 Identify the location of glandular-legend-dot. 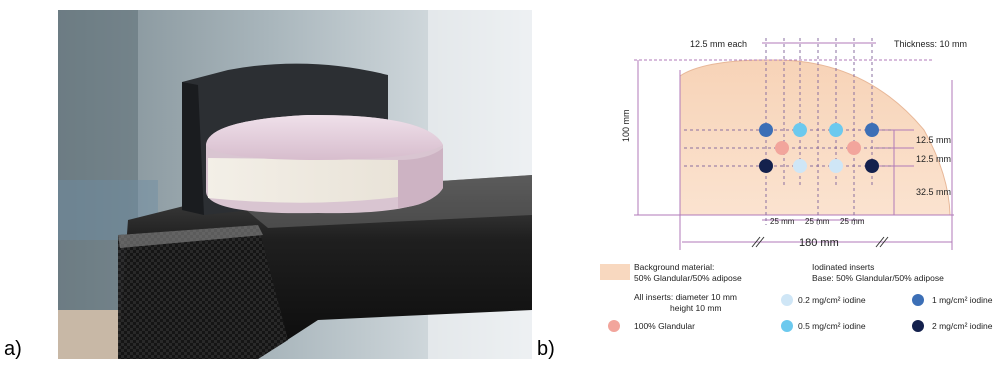
(614, 326).